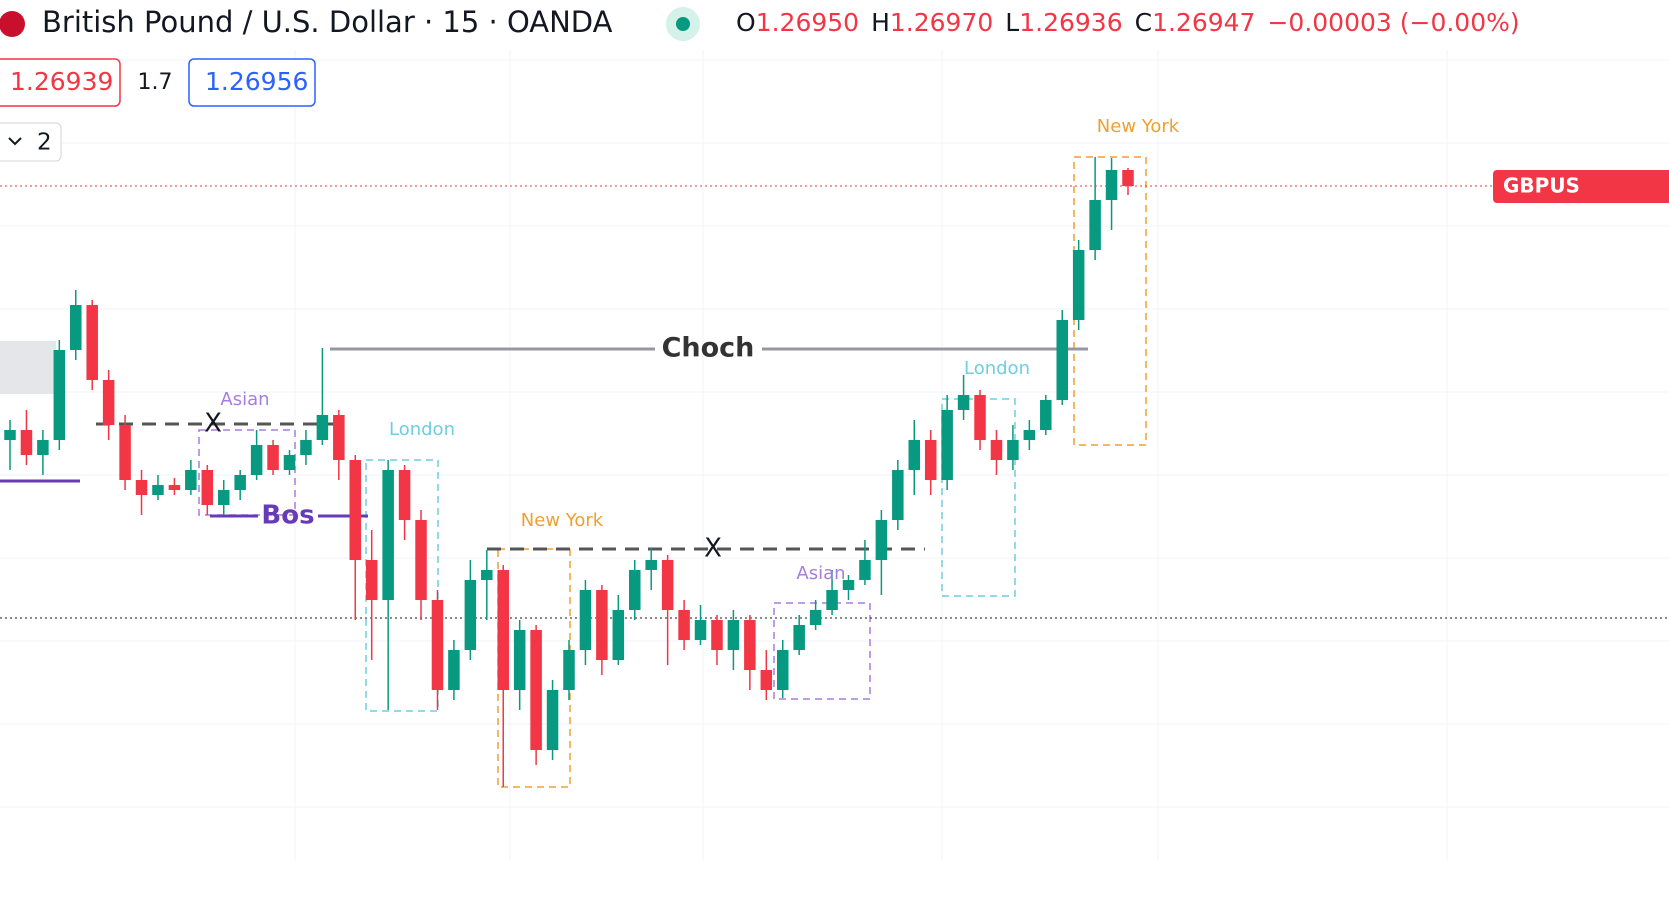  Describe the element at coordinates (1070, 22) in the screenshot. I see `l-value: 1.26936` at that location.